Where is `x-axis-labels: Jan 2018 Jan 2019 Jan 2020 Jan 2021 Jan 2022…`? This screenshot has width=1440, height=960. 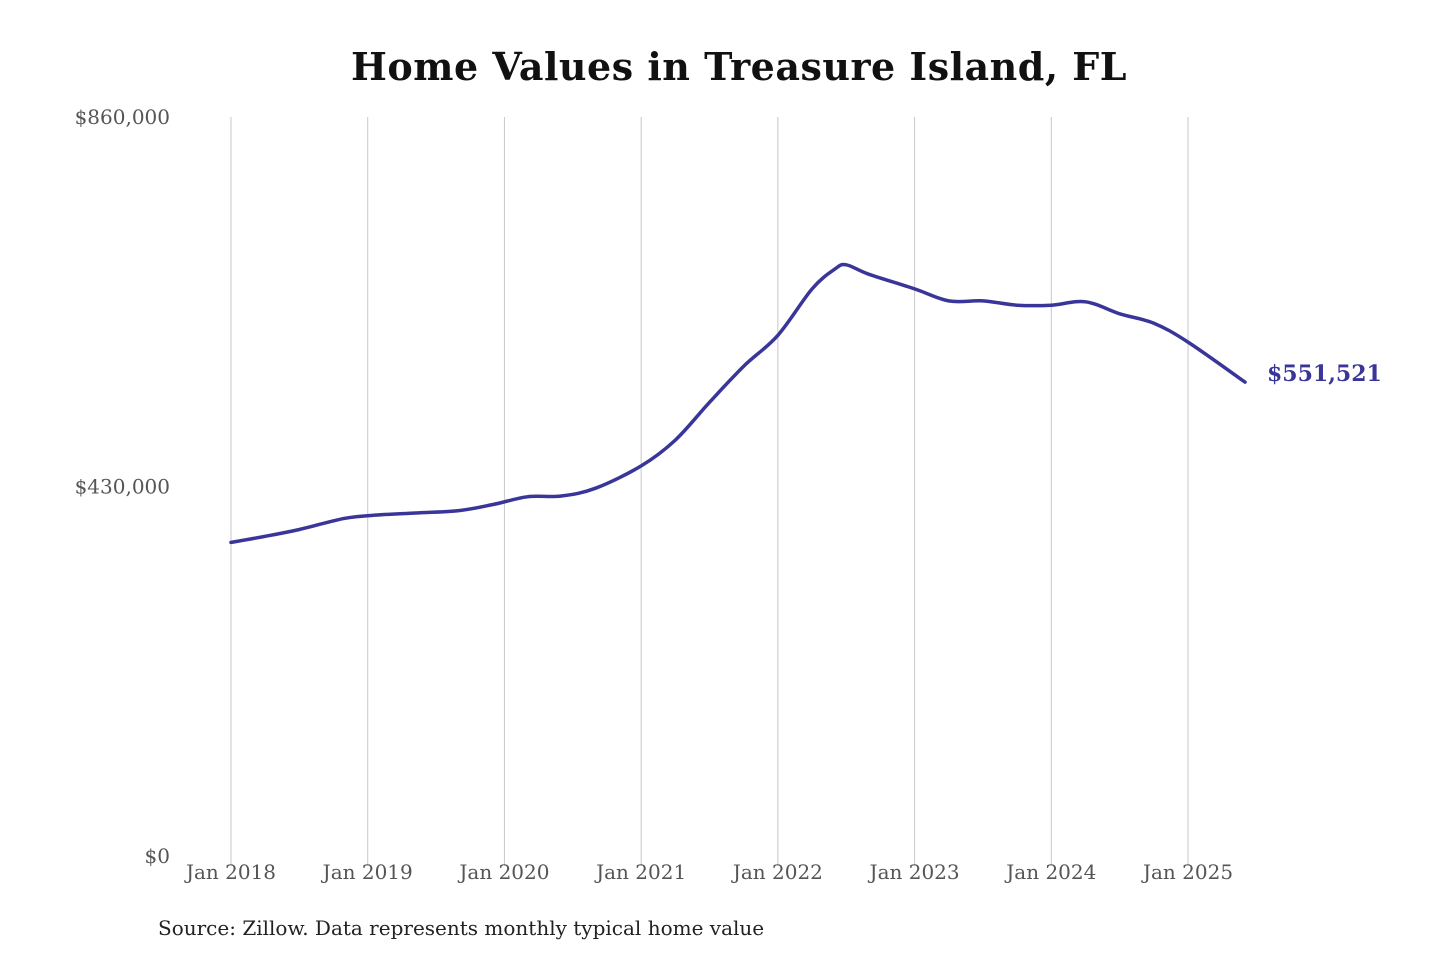 x-axis-labels: Jan 2018 Jan 2019 Jan 2020 Jan 2021 Jan 2022… is located at coordinates (708, 872).